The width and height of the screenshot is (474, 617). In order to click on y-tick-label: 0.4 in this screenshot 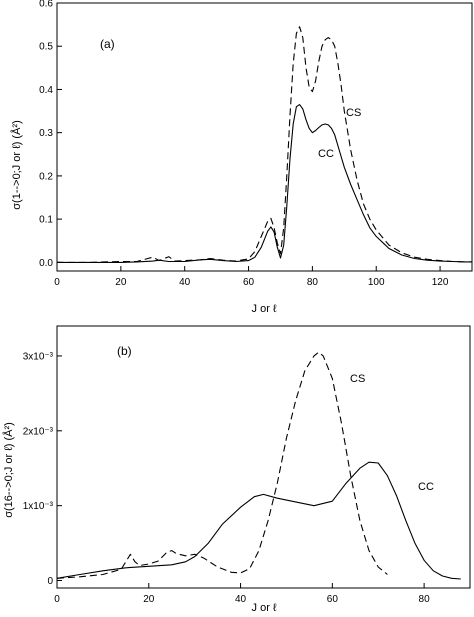, I will do `click(46, 90)`.